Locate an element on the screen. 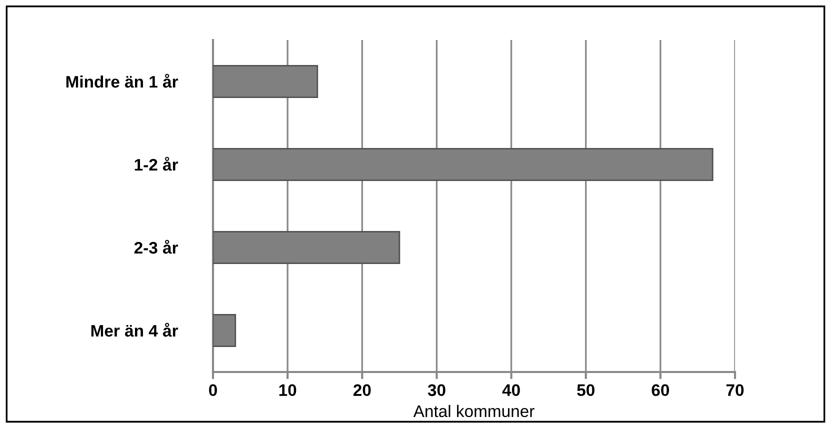 This screenshot has width=831, height=426. y-tick-label: 1-2 år is located at coordinates (156, 163).